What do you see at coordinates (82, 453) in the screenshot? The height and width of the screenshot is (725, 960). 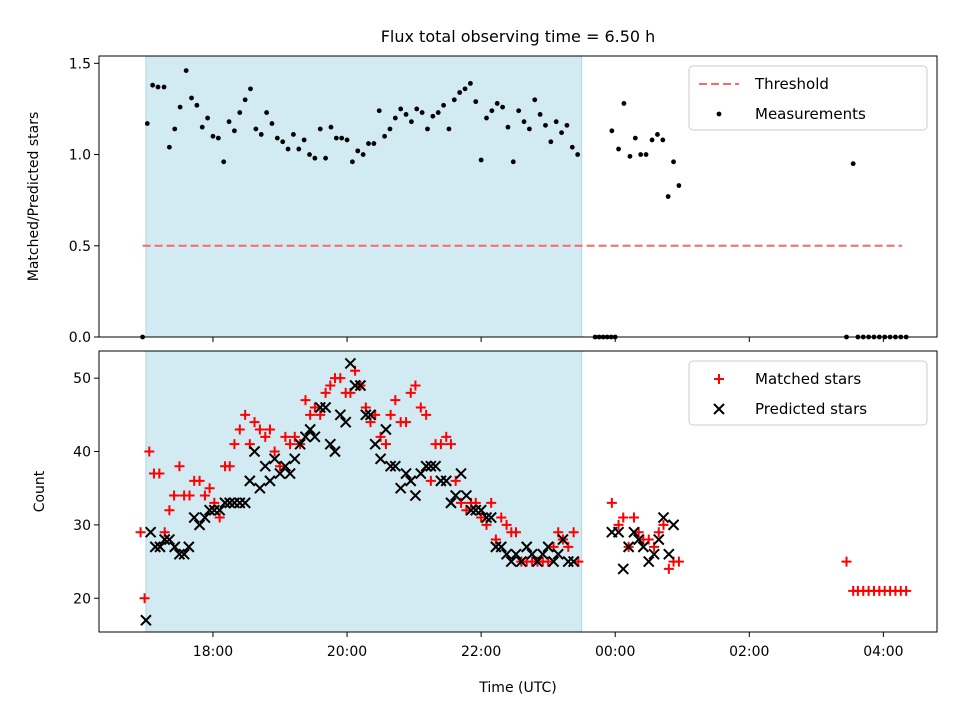 I see `y-tick-label: 40` at bounding box center [82, 453].